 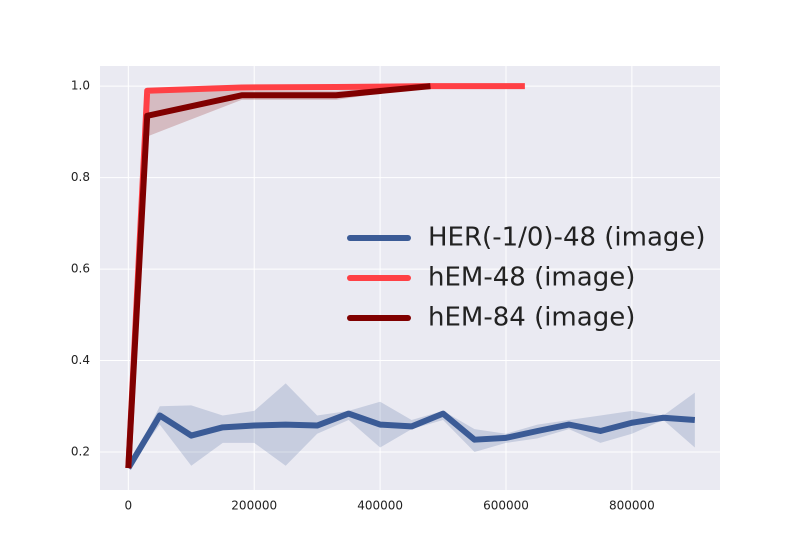 I want to click on legend-label: hEM-84 (image), so click(x=531, y=318).